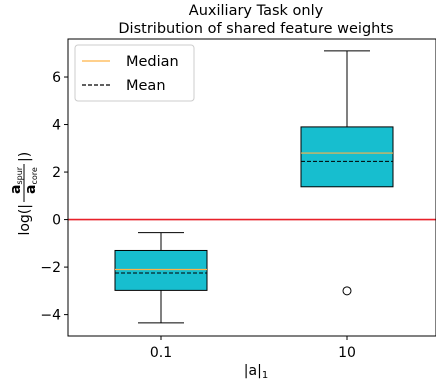 This screenshot has height=387, width=436. I want to click on svg-text: |a|1, so click(256, 372).